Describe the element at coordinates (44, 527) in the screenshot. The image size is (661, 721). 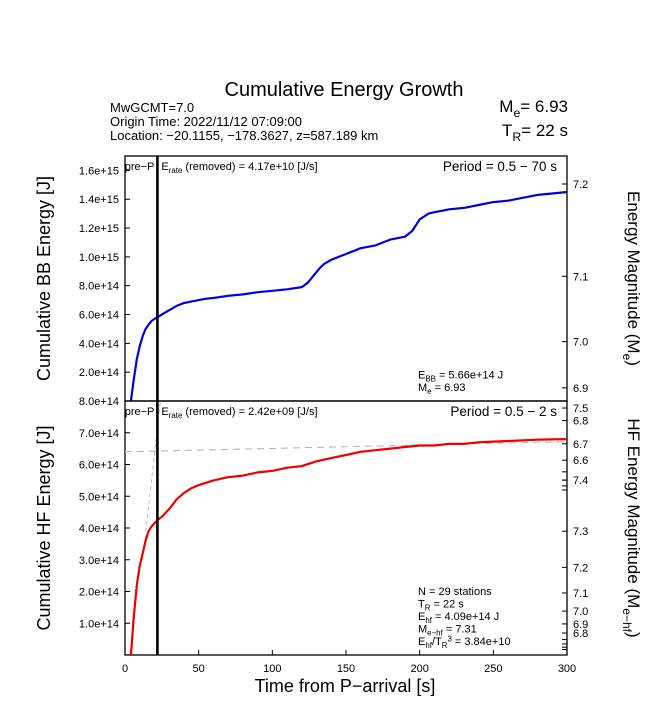
I see `hf-ylabel-left: Cumulative HF Energy [J]` at that location.